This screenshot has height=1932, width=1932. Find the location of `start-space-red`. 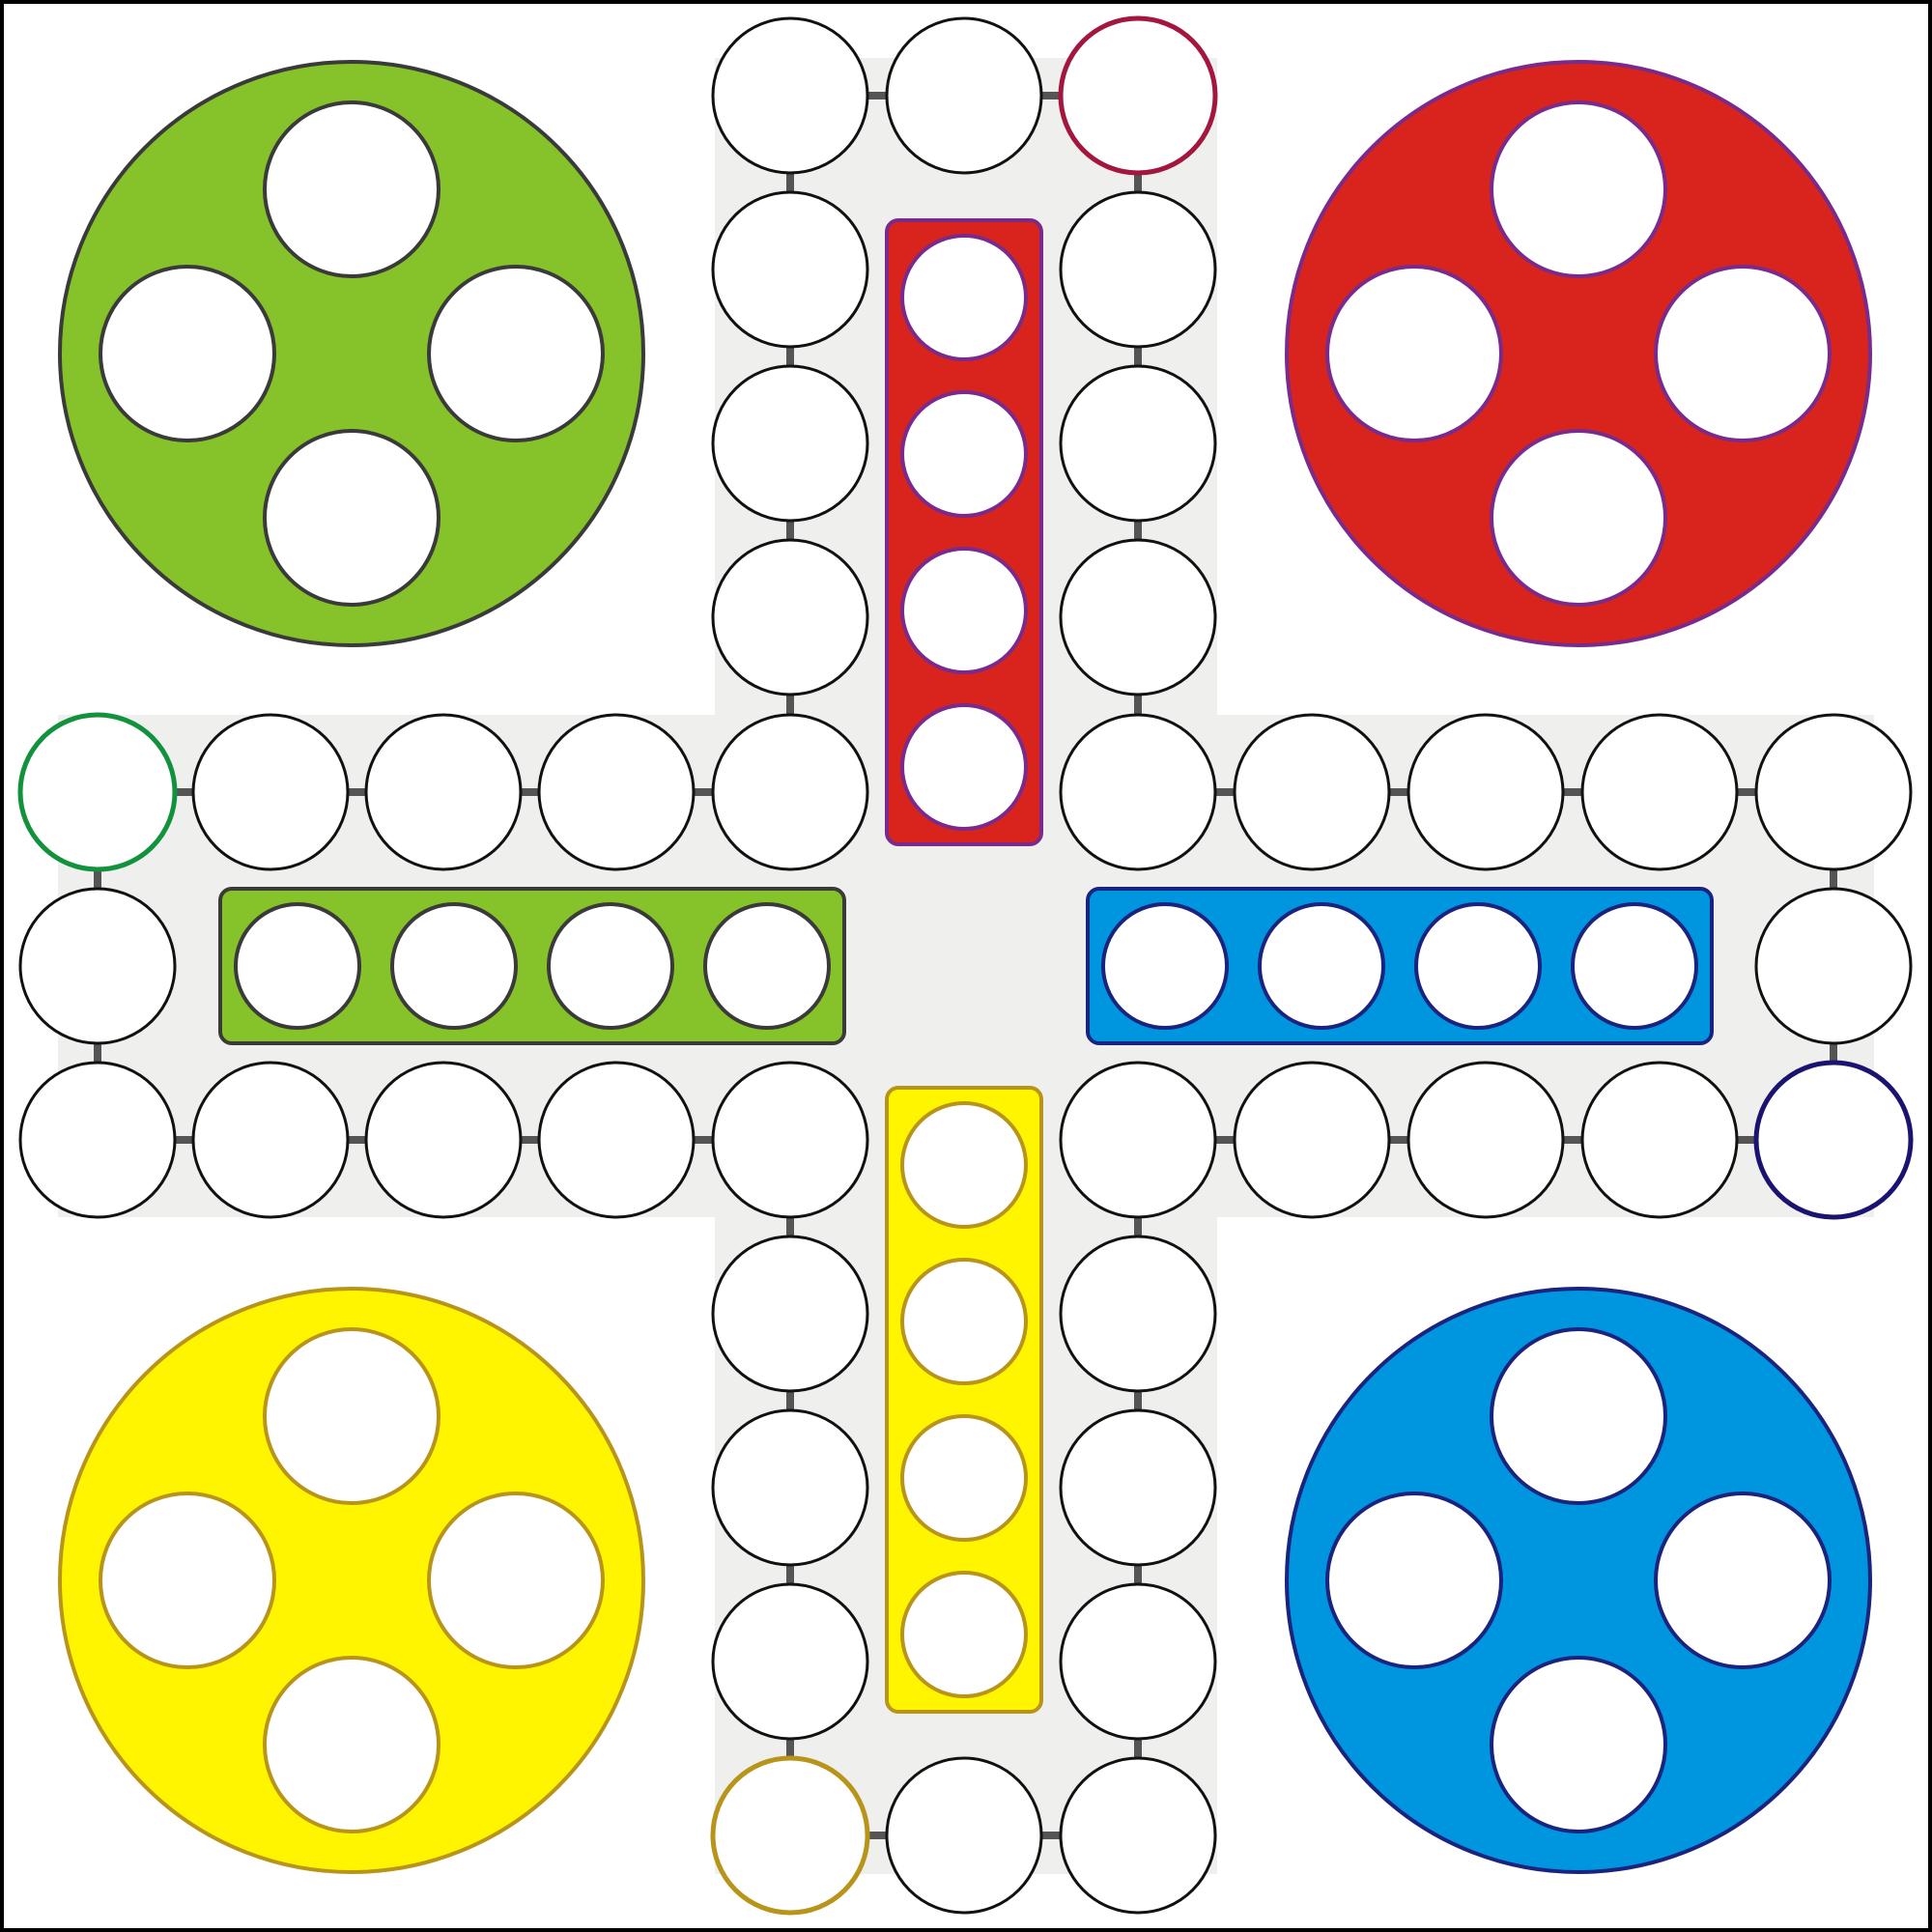

start-space-red is located at coordinates (1138, 95).